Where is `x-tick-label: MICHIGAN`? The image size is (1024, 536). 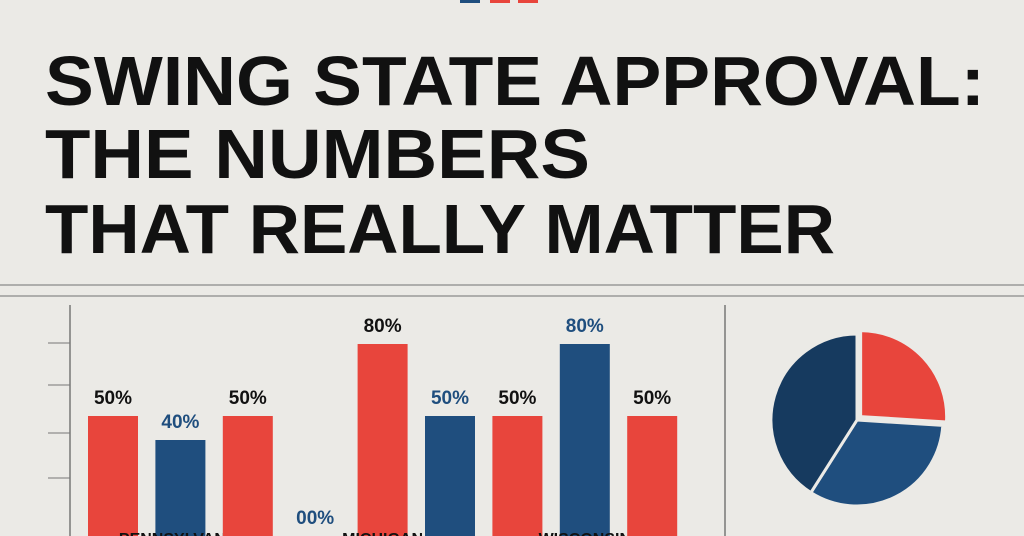 x-tick-label: MICHIGAN is located at coordinates (382, 533).